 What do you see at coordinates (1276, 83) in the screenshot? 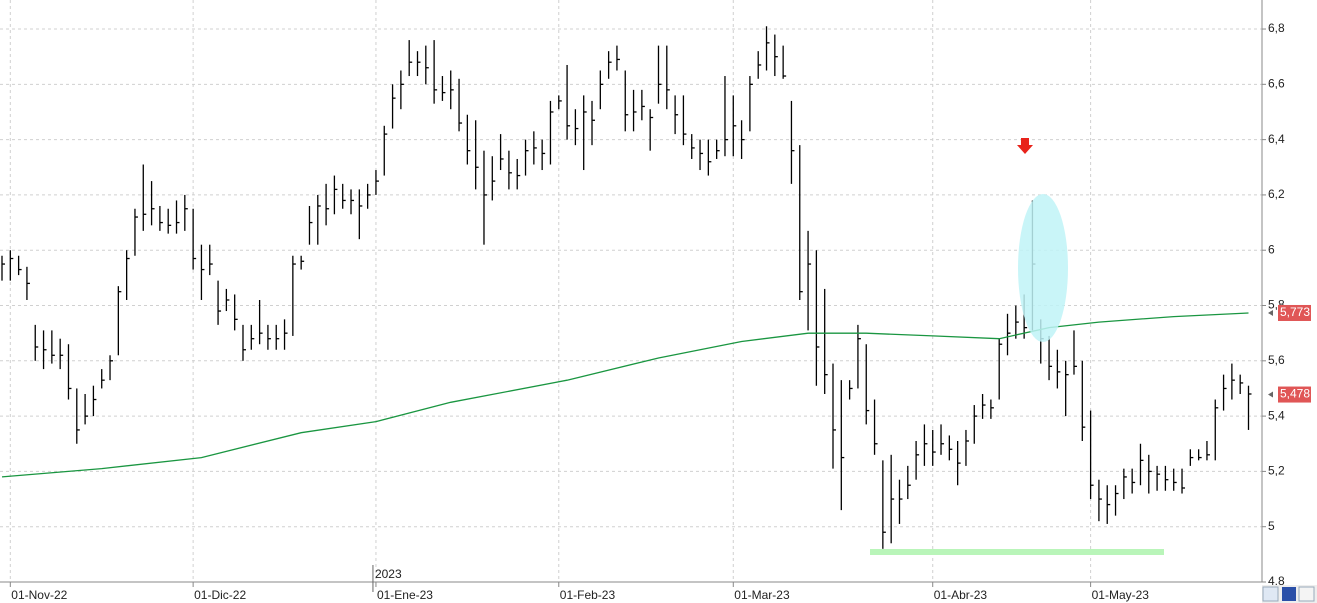
I see `y-tick-label: 6,6` at bounding box center [1276, 83].